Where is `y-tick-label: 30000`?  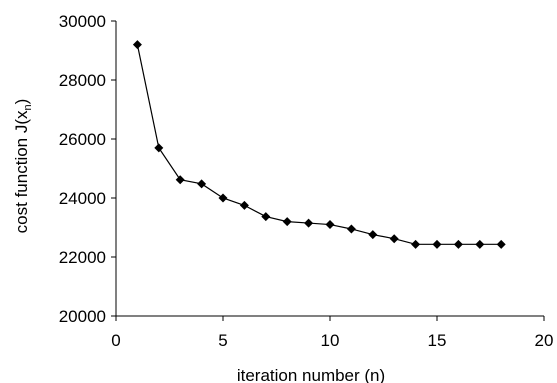
y-tick-label: 30000 is located at coordinates (82, 21).